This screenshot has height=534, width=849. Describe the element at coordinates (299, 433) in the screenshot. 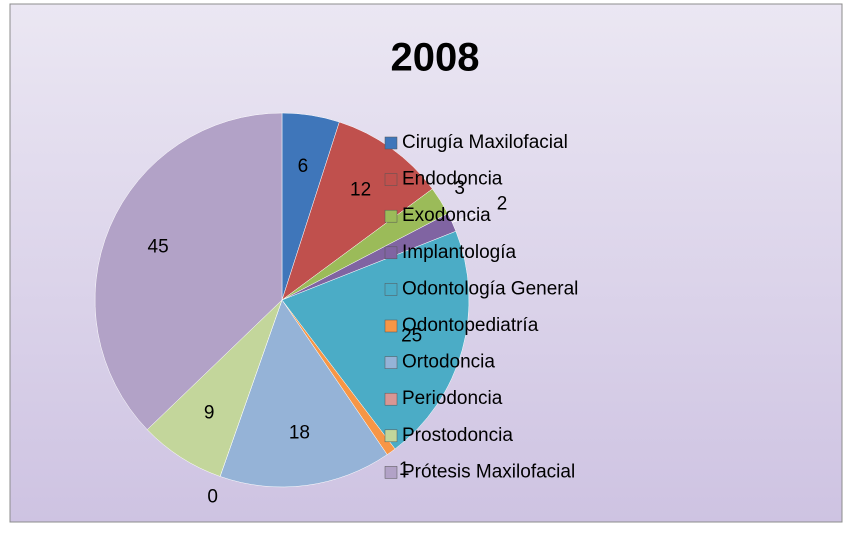

I see `data-label: 18` at that location.